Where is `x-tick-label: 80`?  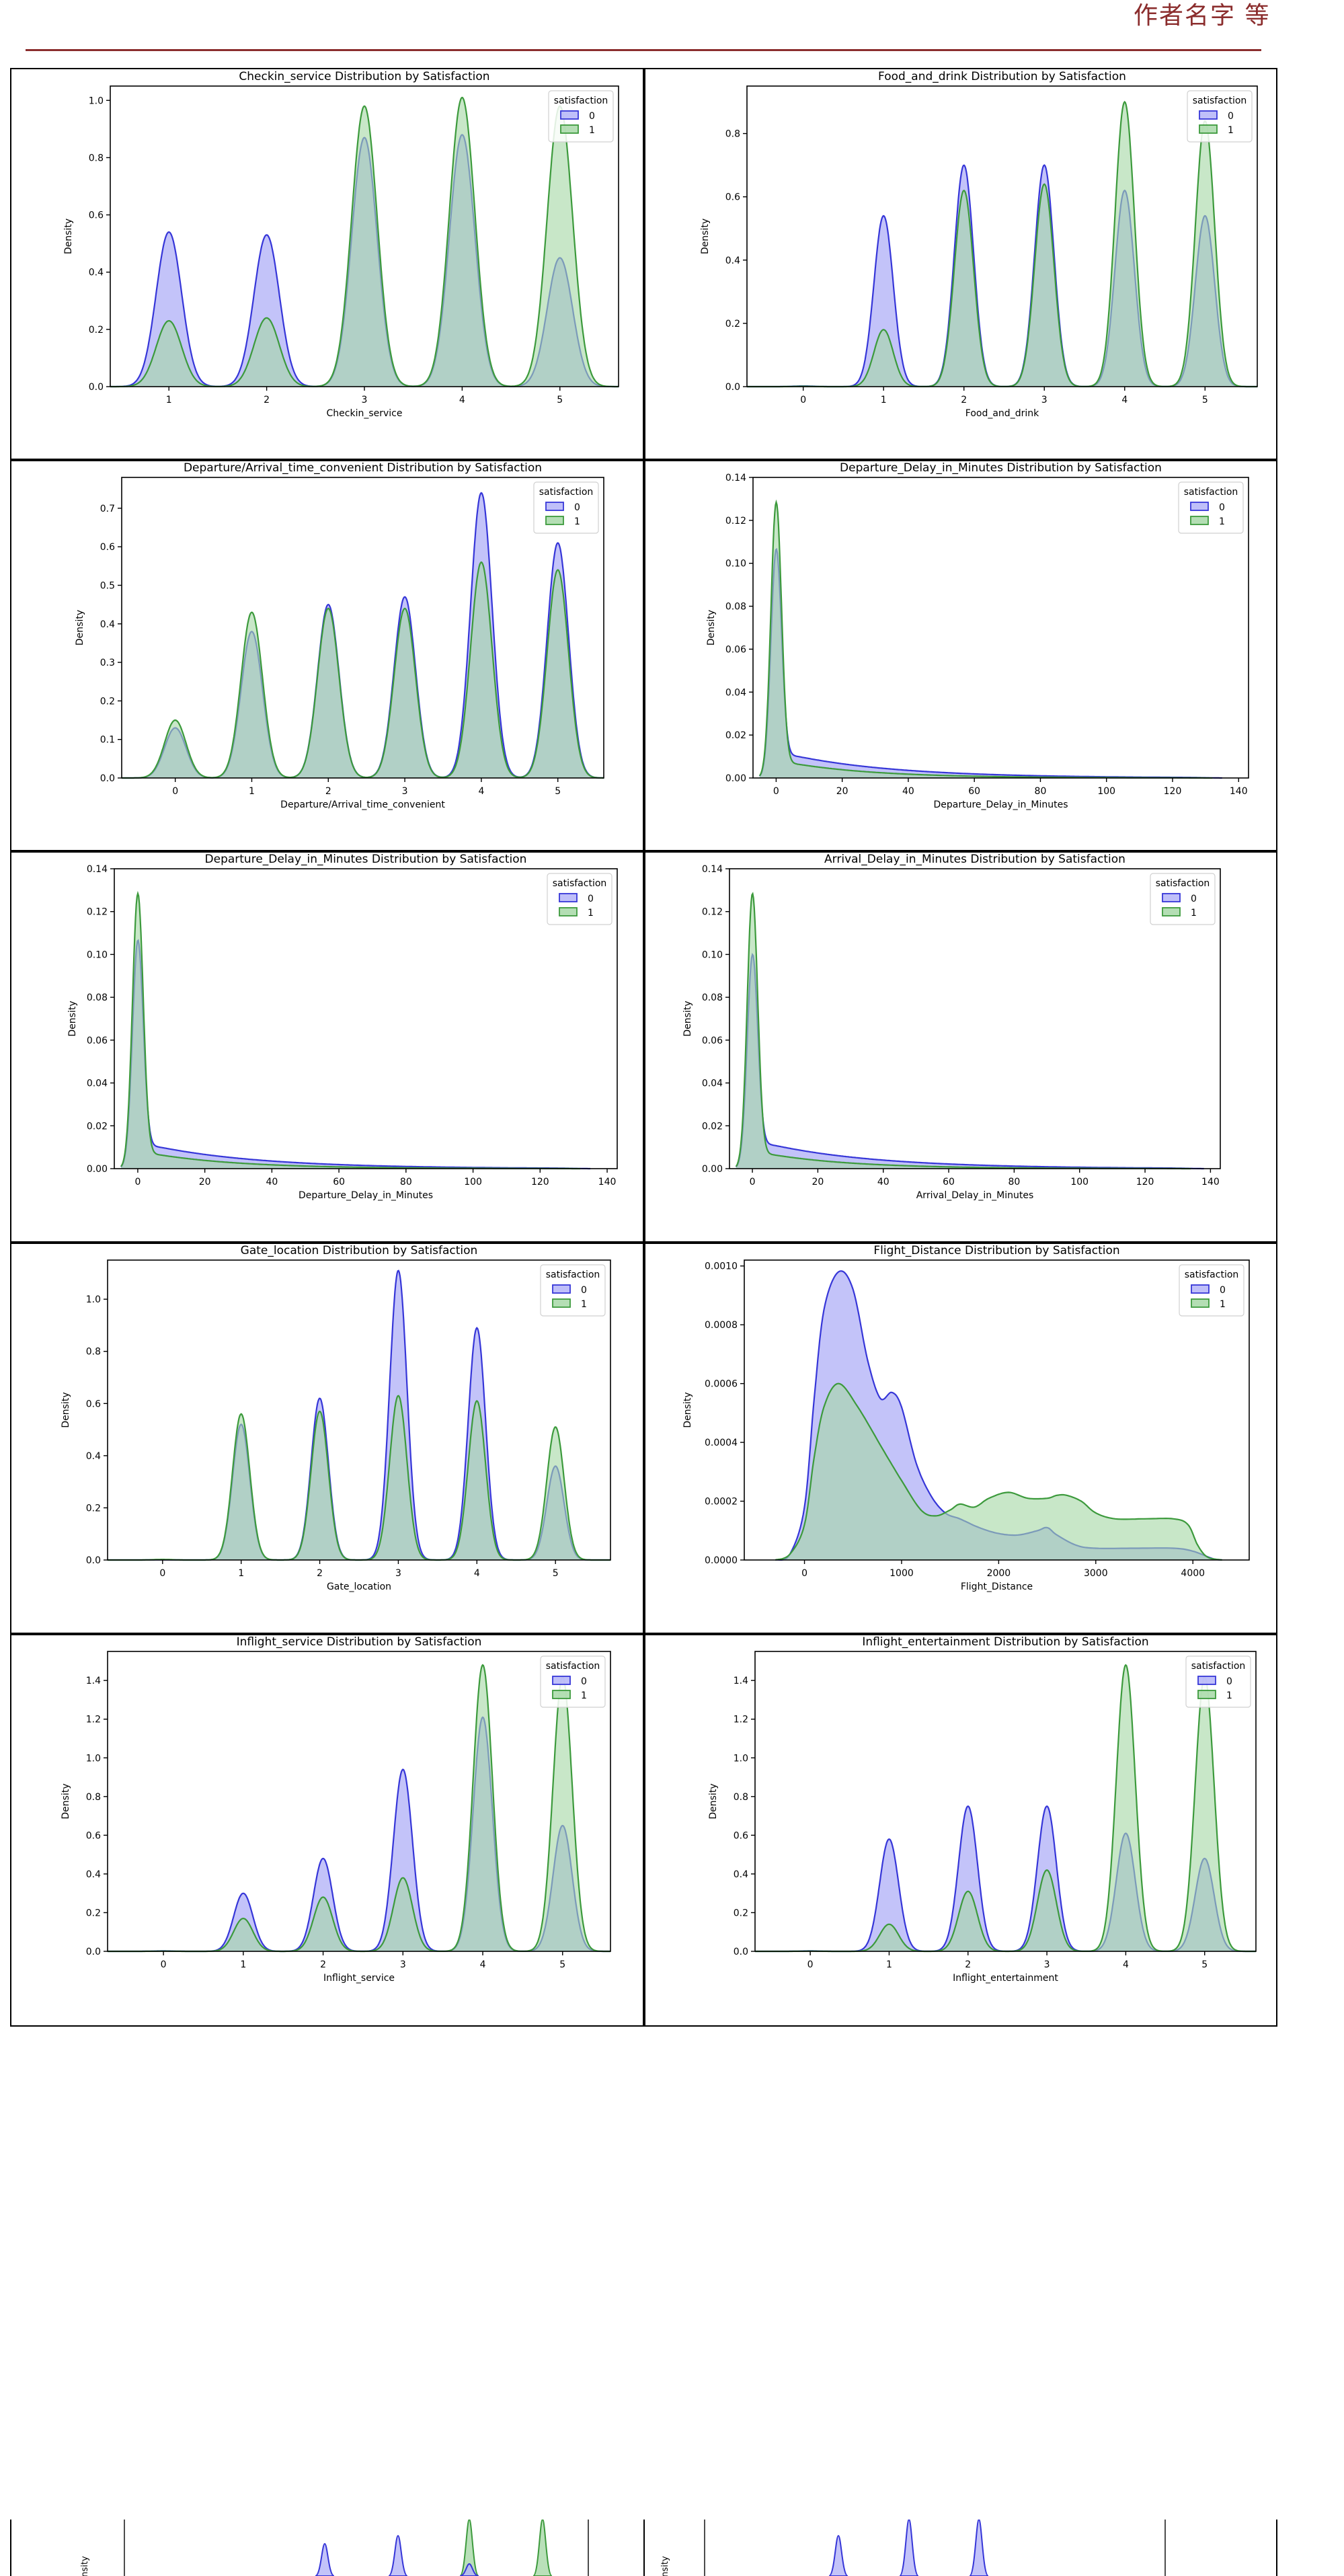 x-tick-label: 80 is located at coordinates (406, 1182).